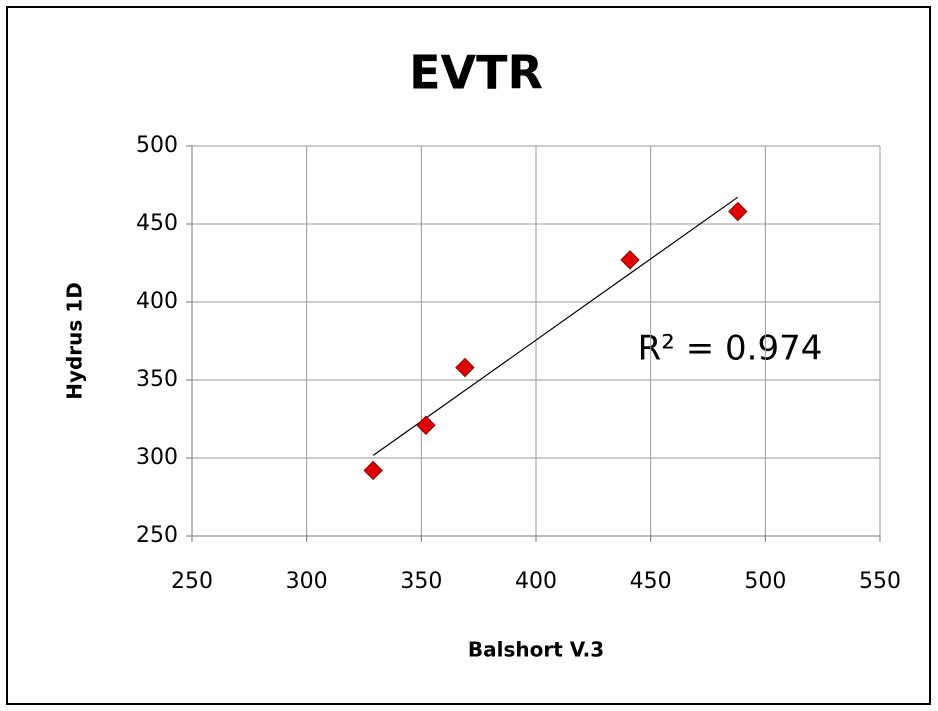 The height and width of the screenshot is (711, 938). What do you see at coordinates (157, 535) in the screenshot?
I see `y-tick-label: 250` at bounding box center [157, 535].